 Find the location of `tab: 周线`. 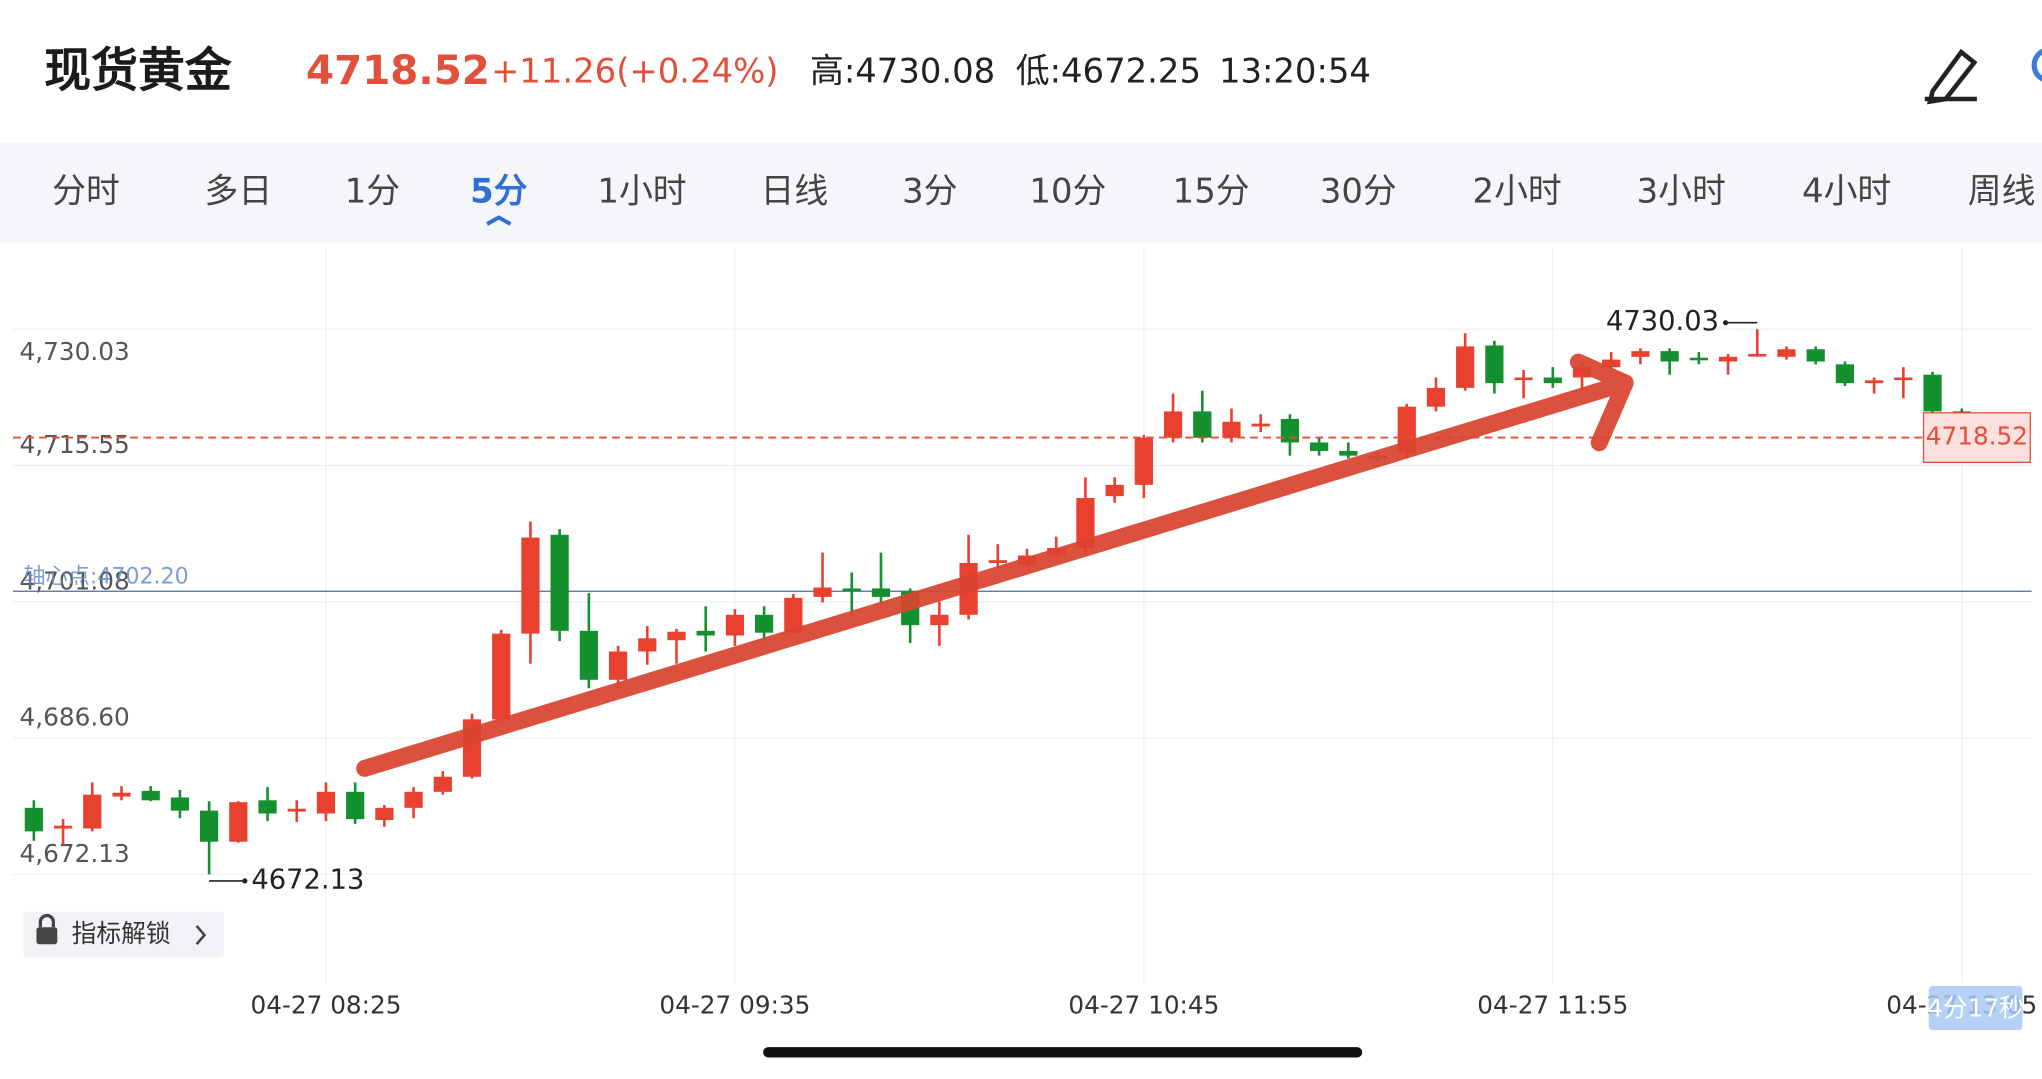

tab: 周线 is located at coordinates (2002, 190).